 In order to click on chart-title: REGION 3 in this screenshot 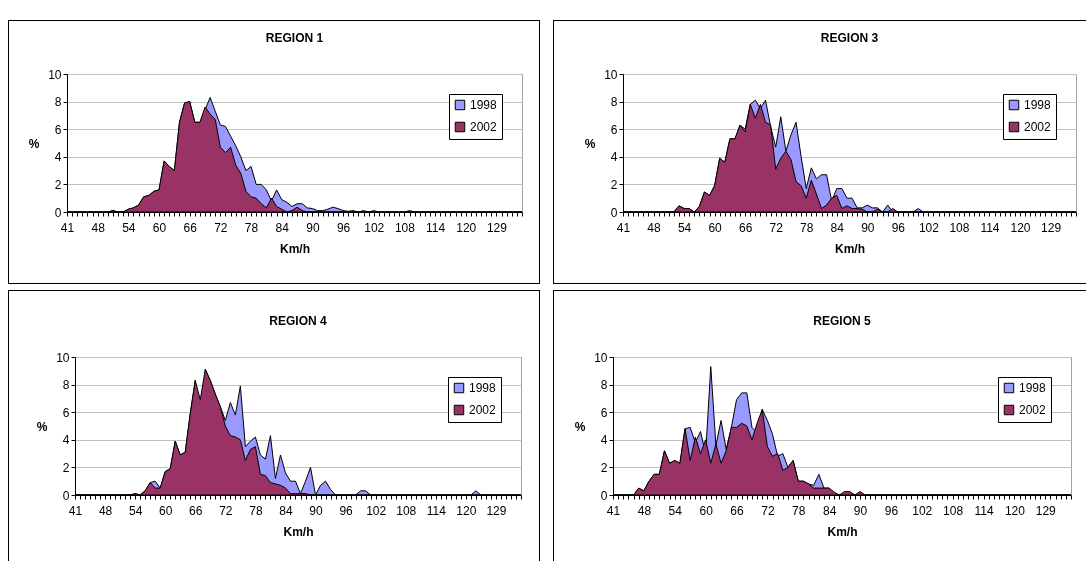, I will do `click(849, 38)`.